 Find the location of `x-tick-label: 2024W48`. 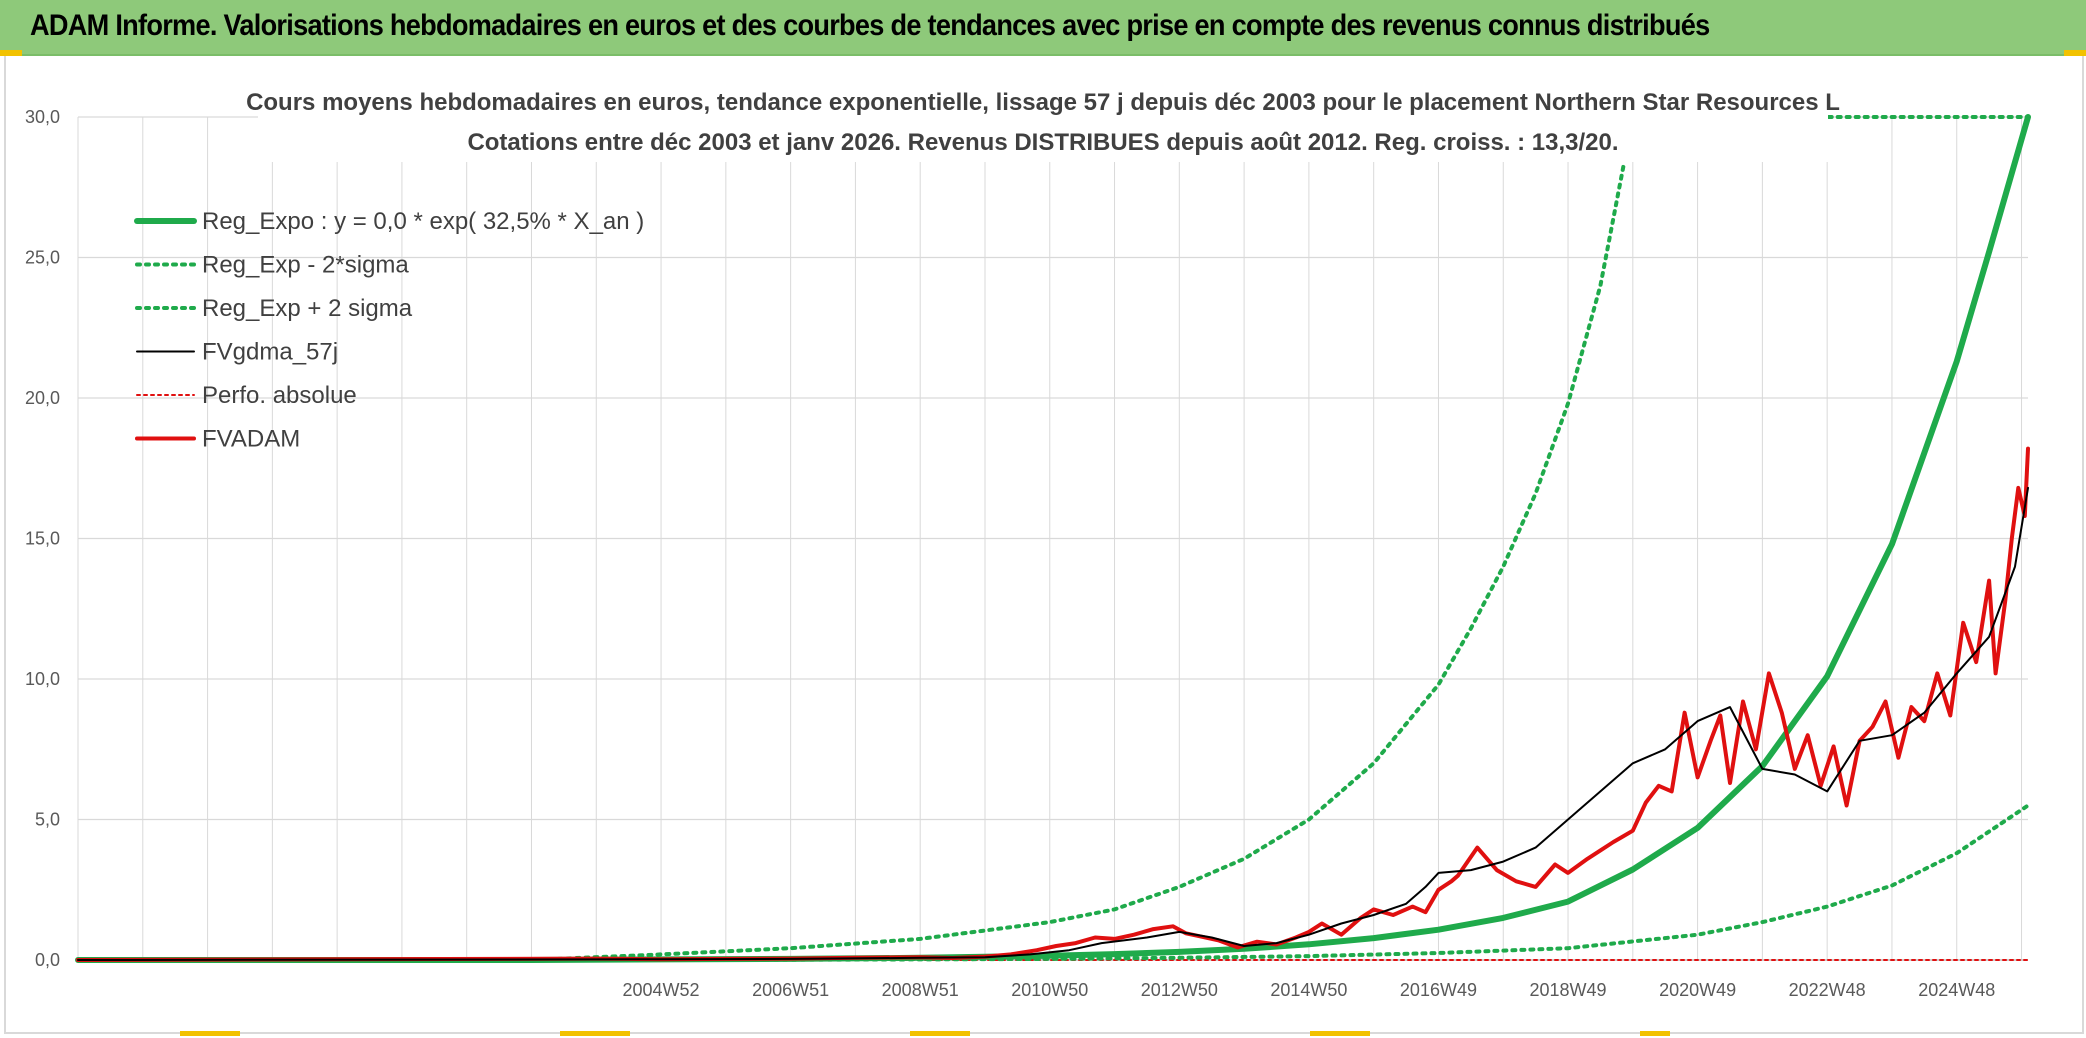

x-tick-label: 2024W48 is located at coordinates (1956, 990).